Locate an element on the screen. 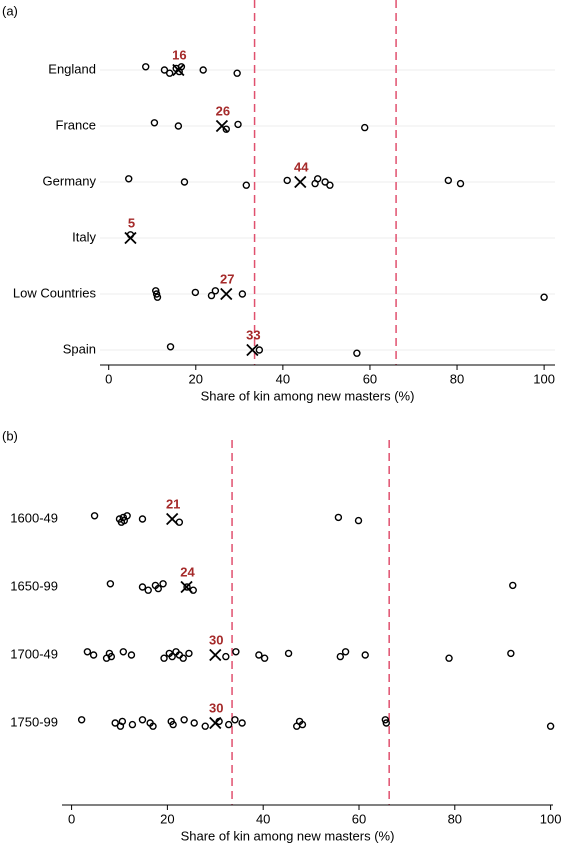  mean-label: 5 is located at coordinates (131, 222).